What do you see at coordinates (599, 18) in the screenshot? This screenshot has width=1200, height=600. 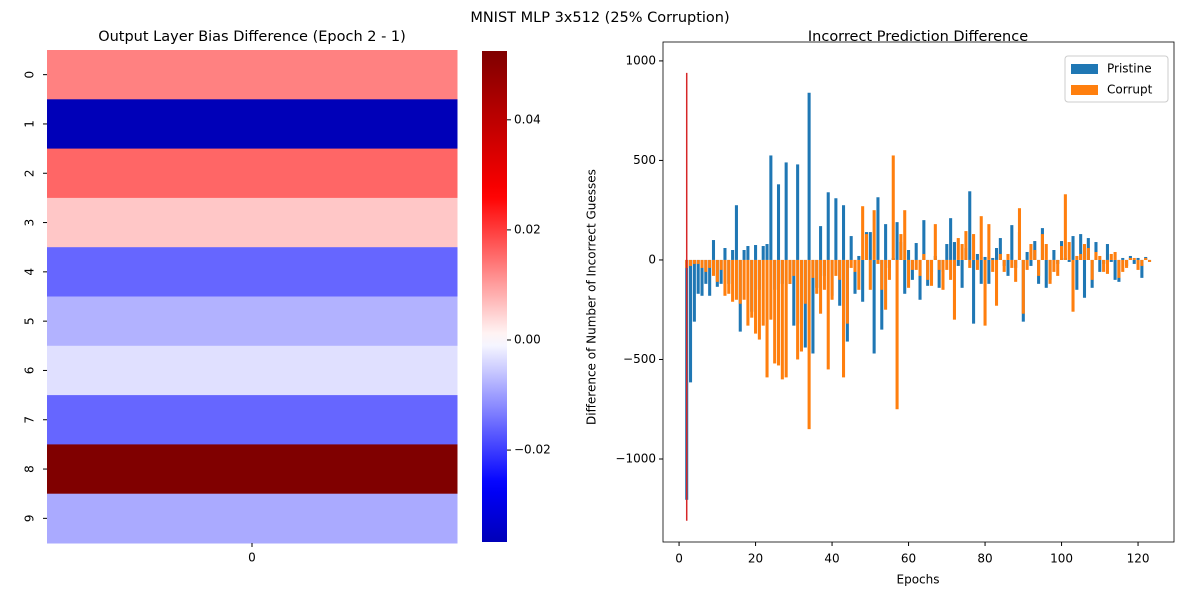 I see `figure-title: MNIST MLP 3x512 (25% Corruption)` at bounding box center [599, 18].